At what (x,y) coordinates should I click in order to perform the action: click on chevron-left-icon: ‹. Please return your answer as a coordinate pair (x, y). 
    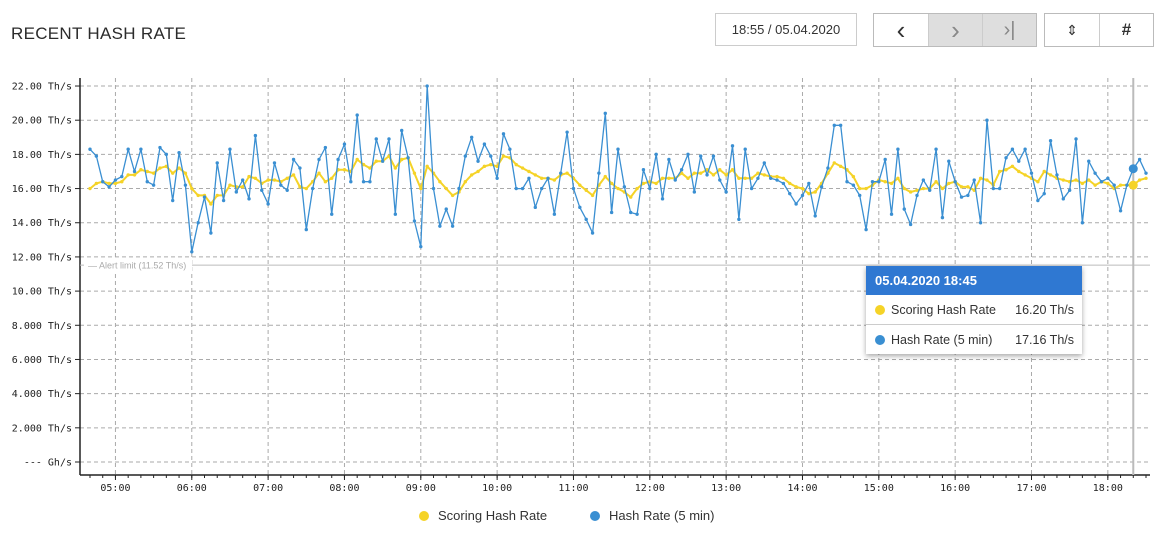
    Looking at the image, I should click on (901, 30).